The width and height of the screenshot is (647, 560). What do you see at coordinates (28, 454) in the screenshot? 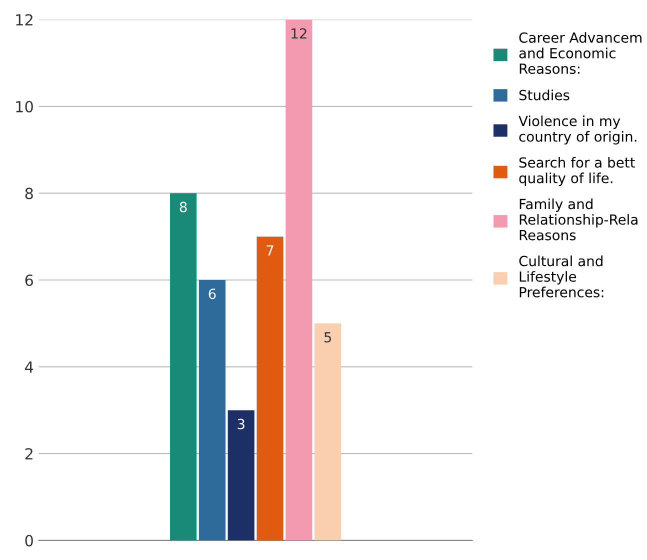
I see `y-tick-label: 2` at bounding box center [28, 454].